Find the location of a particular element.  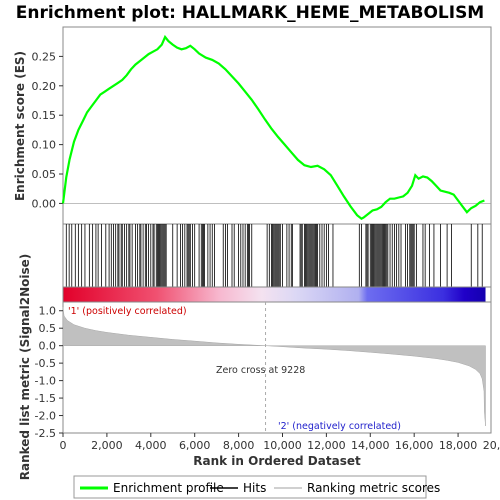

es-y-tick-label: 0.25 is located at coordinates (44, 56).